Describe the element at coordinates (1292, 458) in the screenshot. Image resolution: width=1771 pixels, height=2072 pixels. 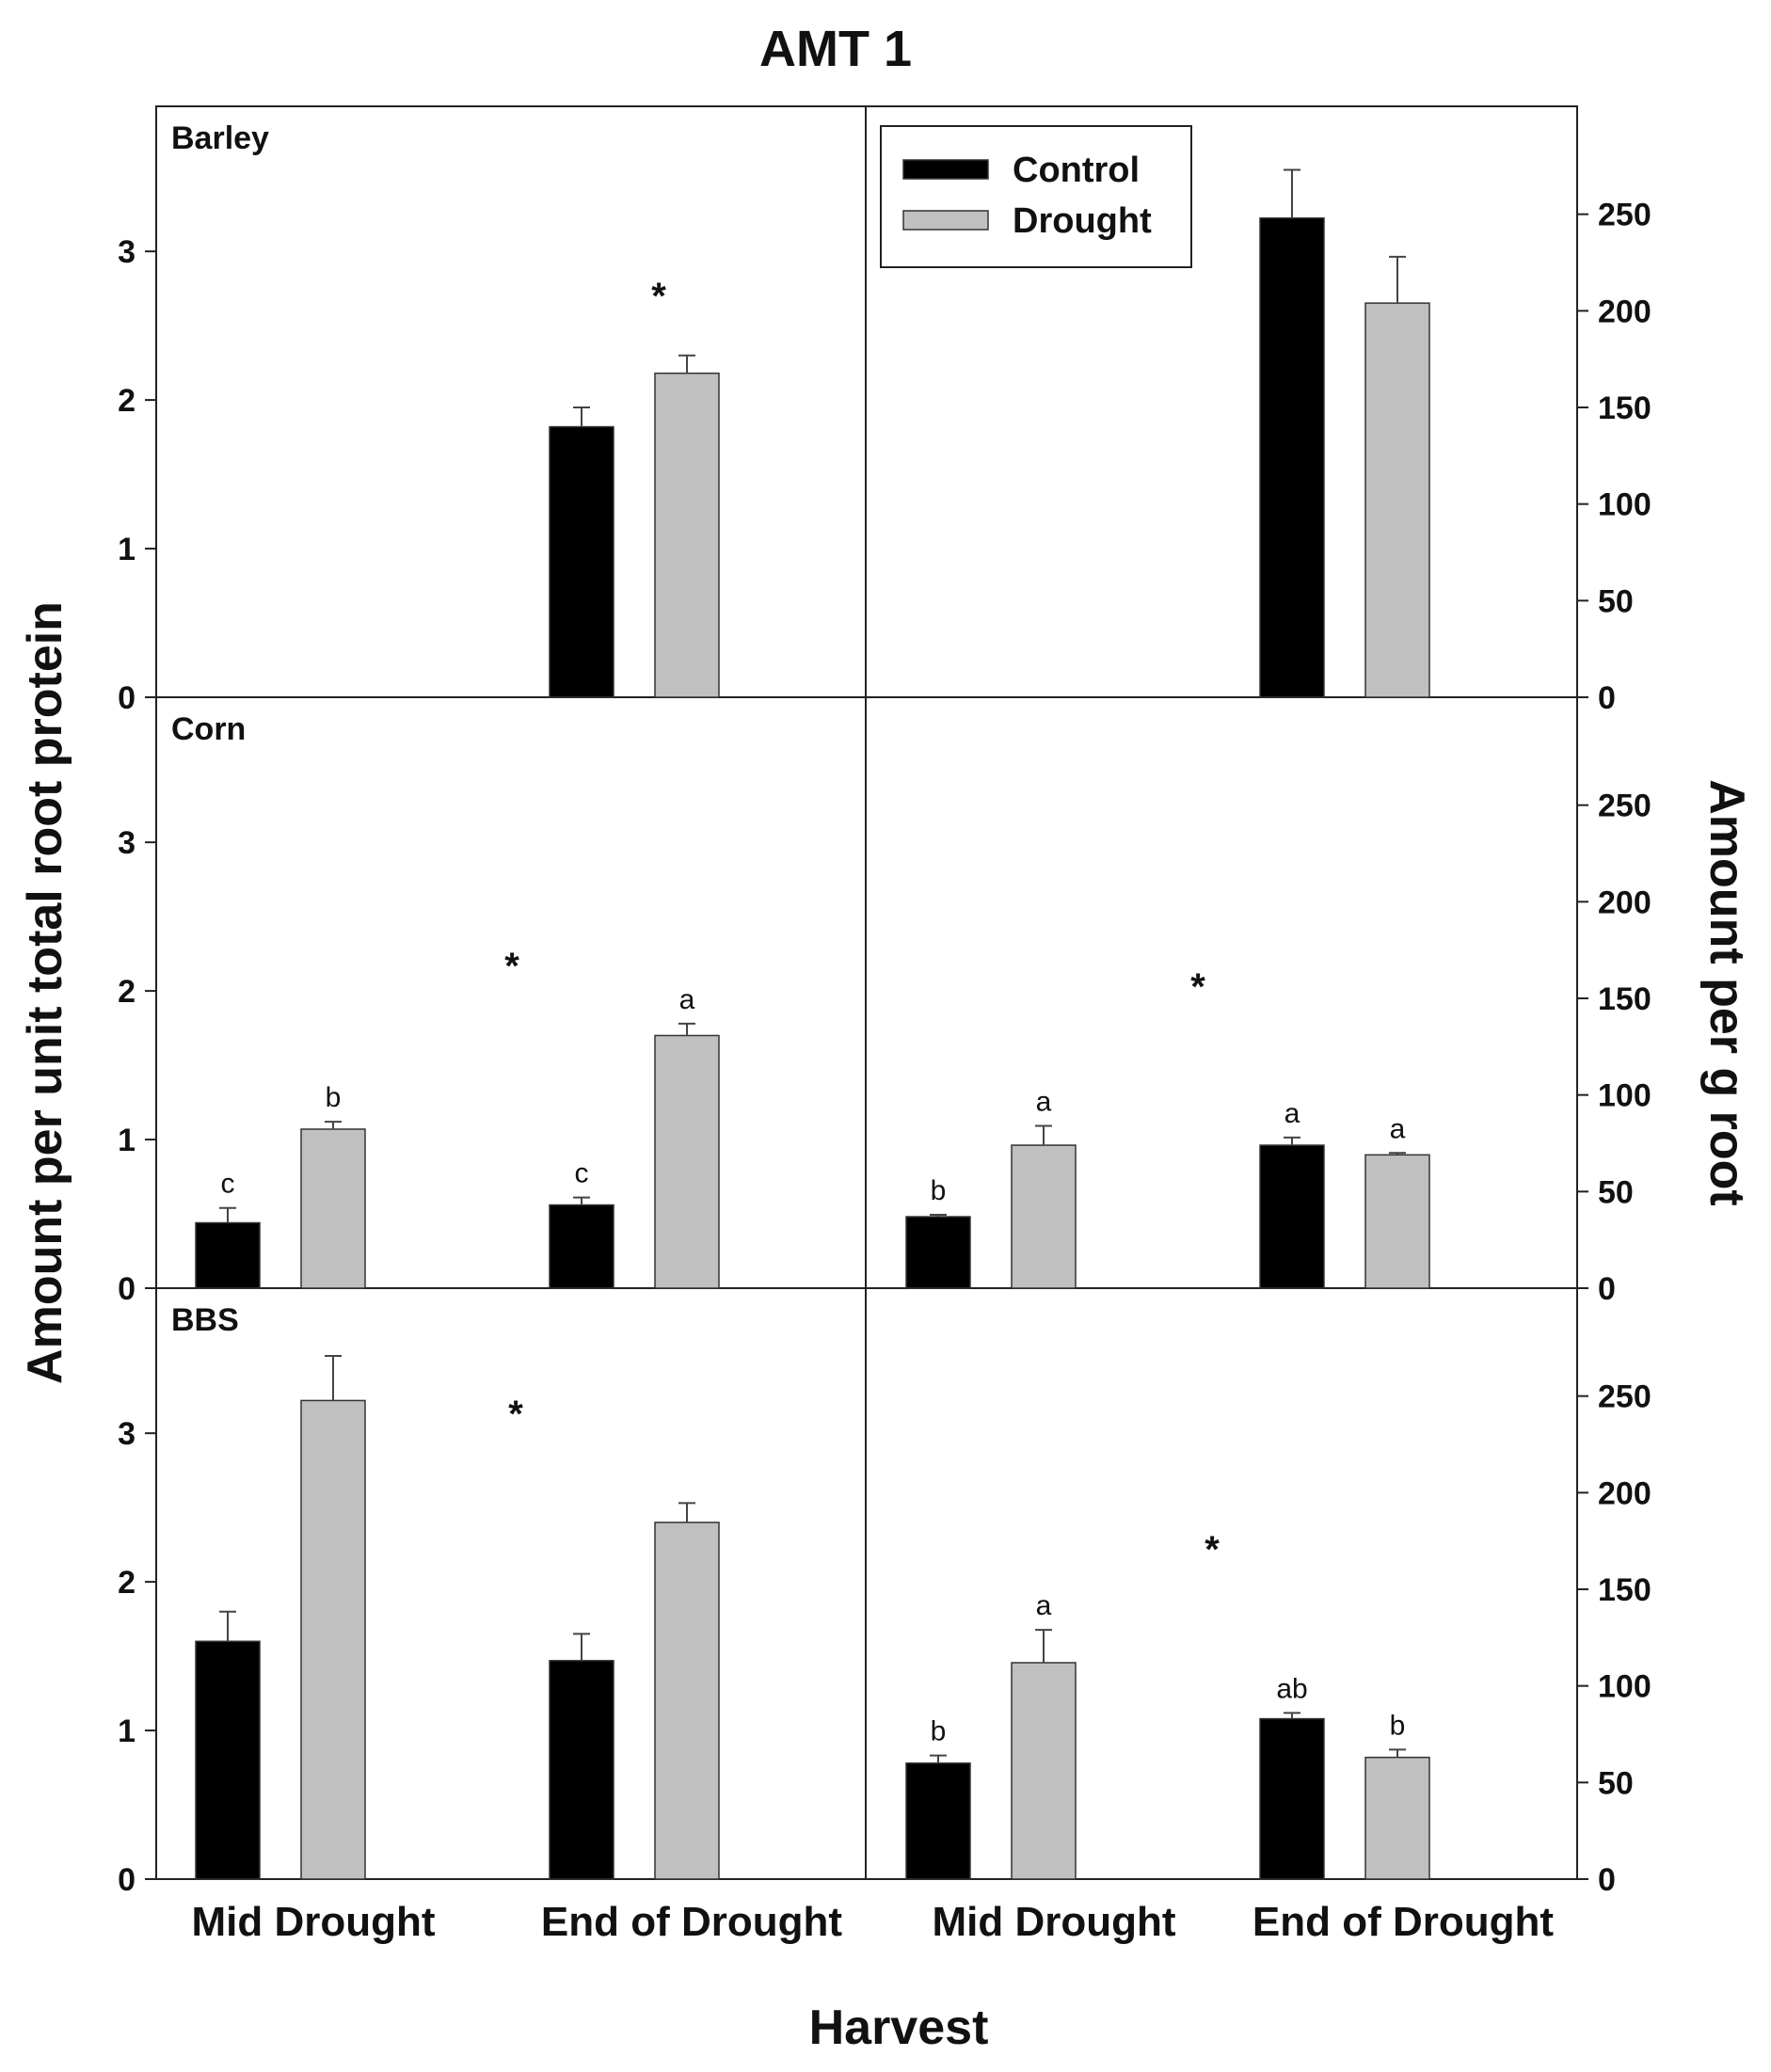
I see `panel-barley-right-control-bar-end` at that location.